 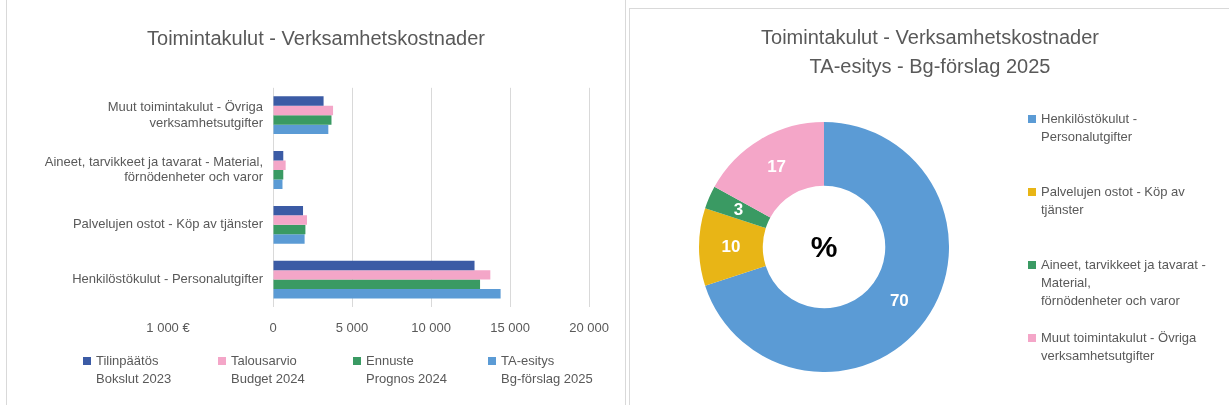 I want to click on data-label: 10, so click(x=731, y=246).